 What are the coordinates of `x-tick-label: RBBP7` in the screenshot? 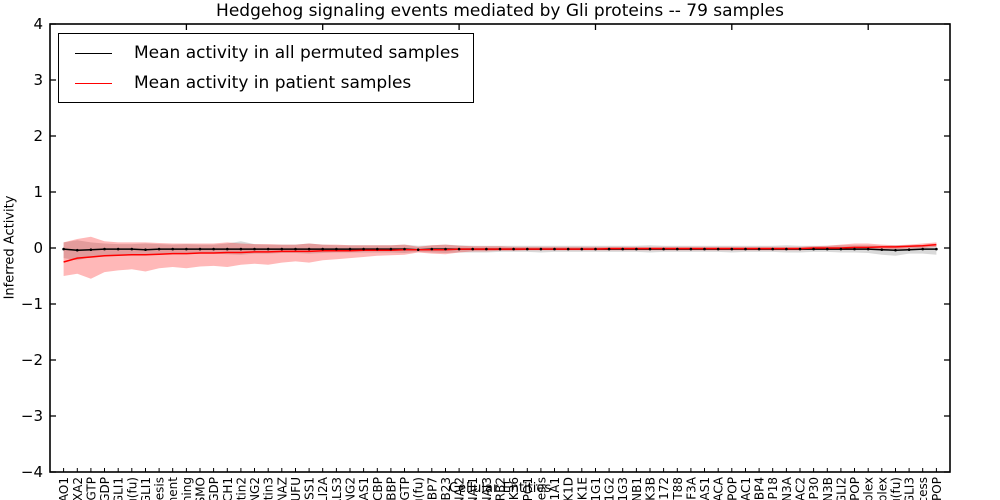 It's located at (432, 488).